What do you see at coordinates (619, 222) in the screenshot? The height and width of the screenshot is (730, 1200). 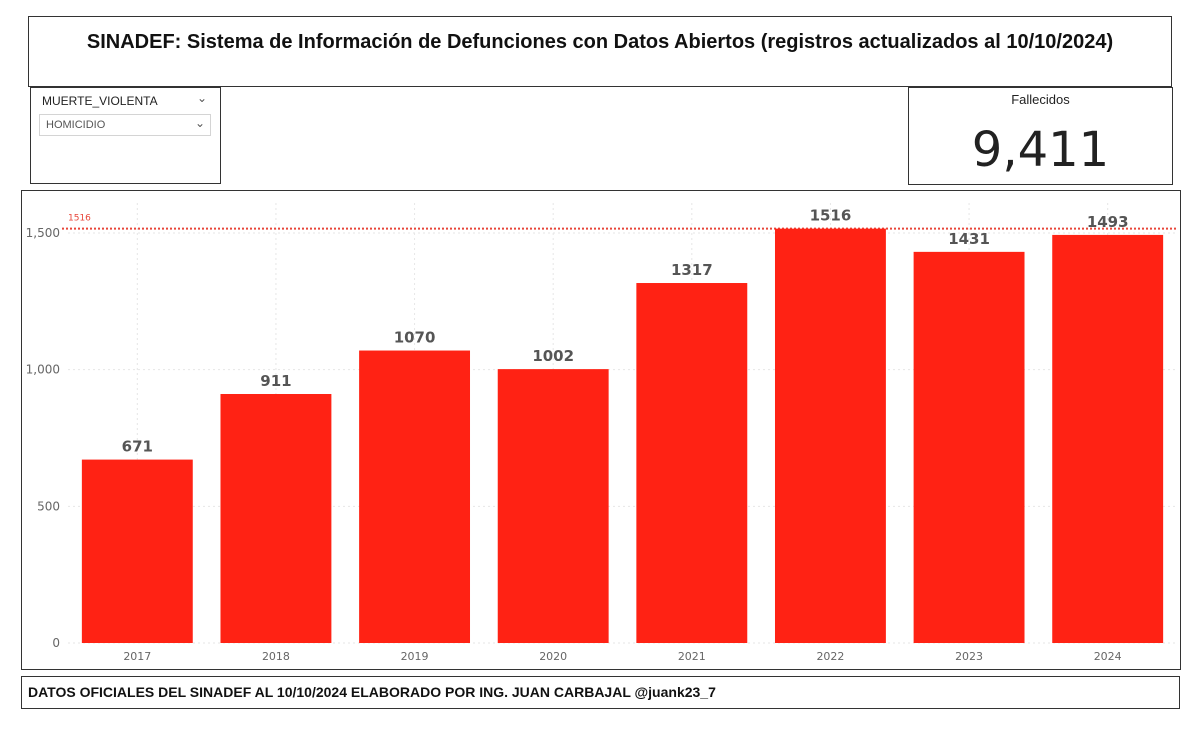 I see `reference-line-layer: 1516` at bounding box center [619, 222].